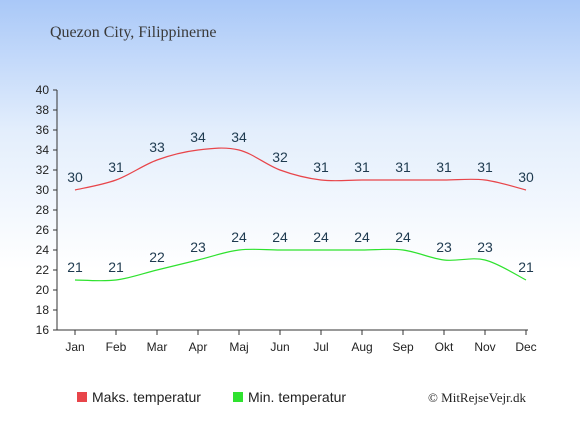 The height and width of the screenshot is (435, 580). I want to click on y-tick-label: 32, so click(43, 170).